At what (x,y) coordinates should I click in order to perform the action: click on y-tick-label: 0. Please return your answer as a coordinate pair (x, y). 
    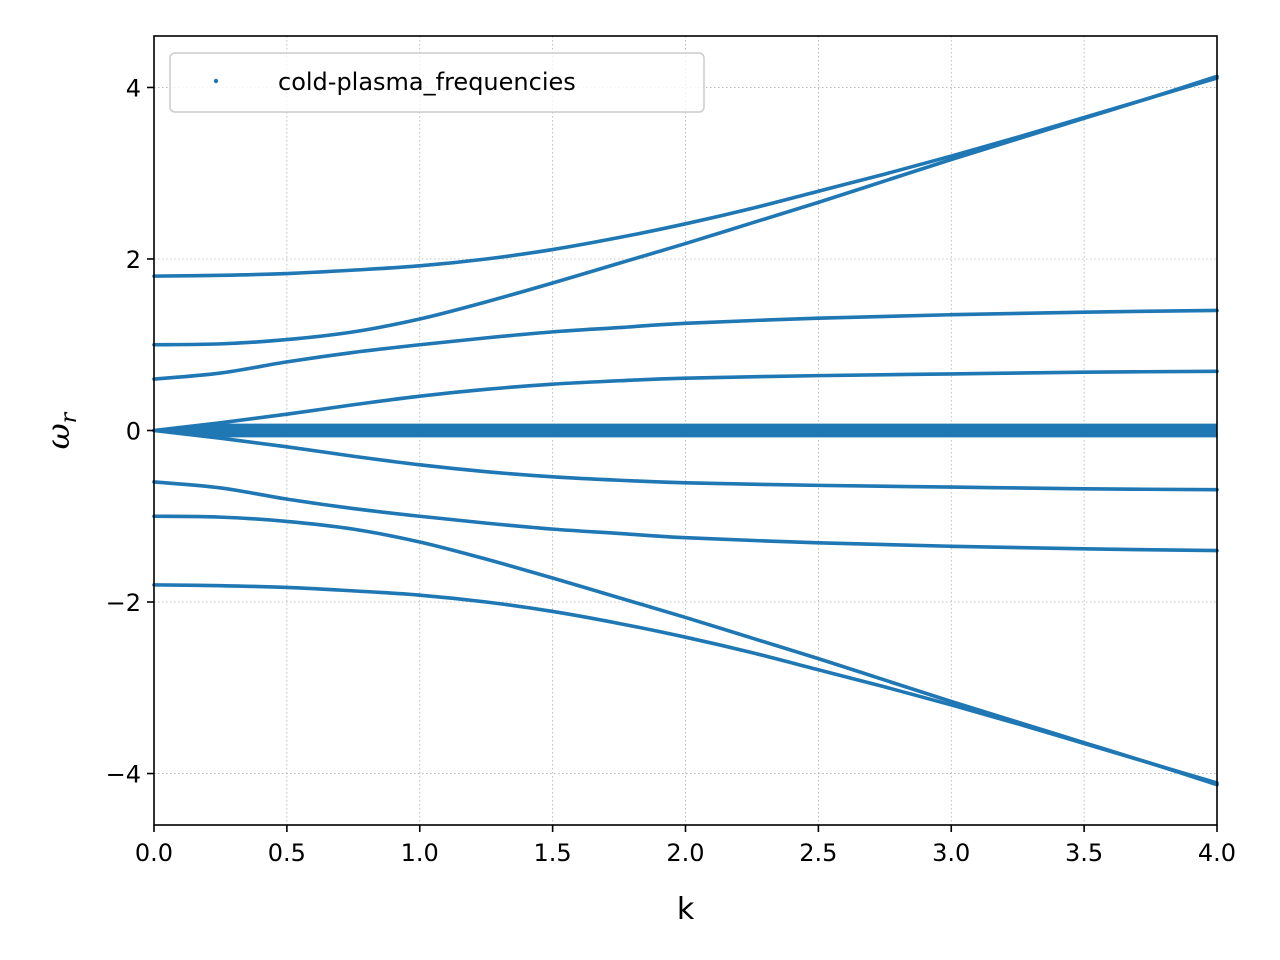
    Looking at the image, I should click on (133, 432).